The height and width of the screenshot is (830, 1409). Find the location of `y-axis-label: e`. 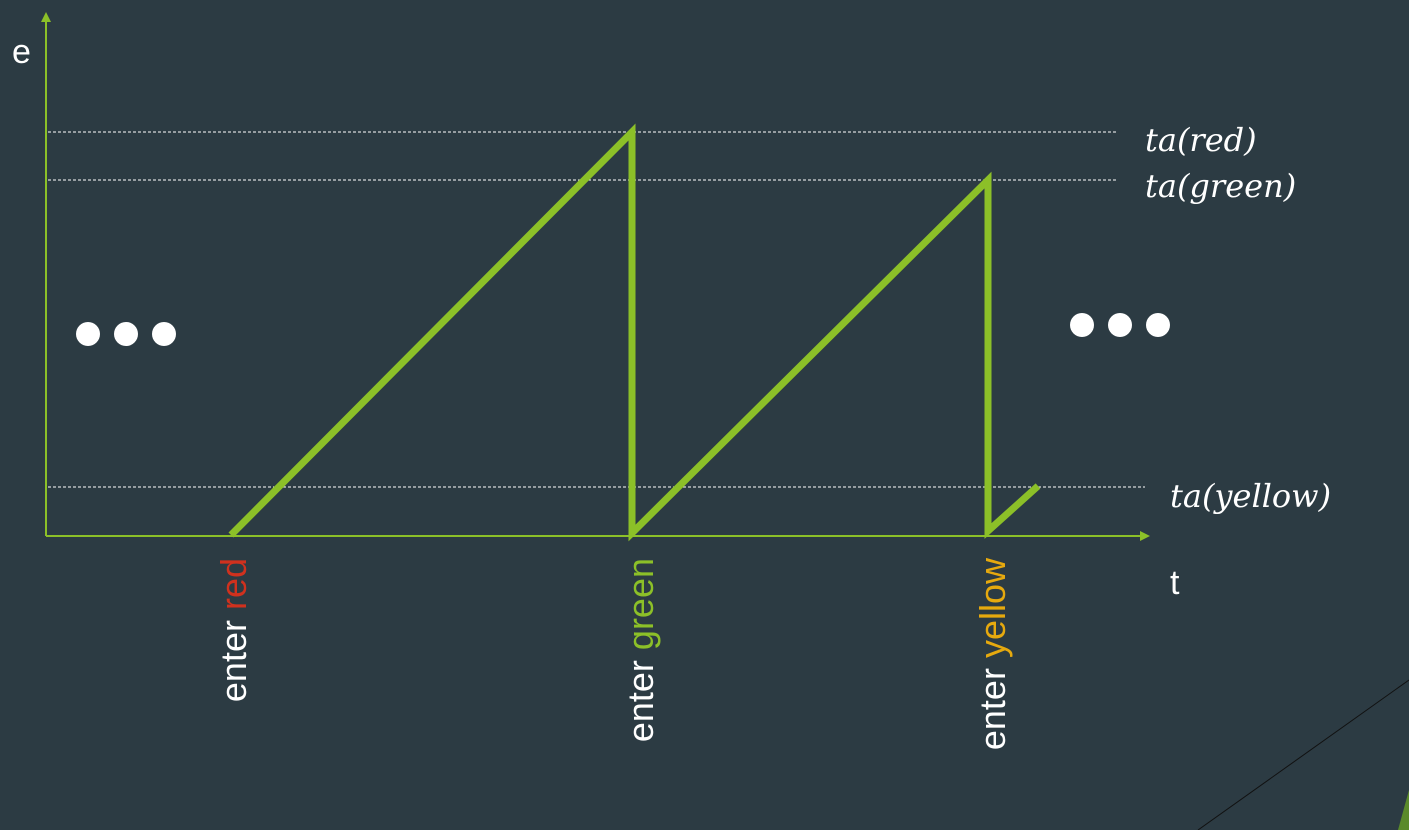

y-axis-label: e is located at coordinates (21, 52).